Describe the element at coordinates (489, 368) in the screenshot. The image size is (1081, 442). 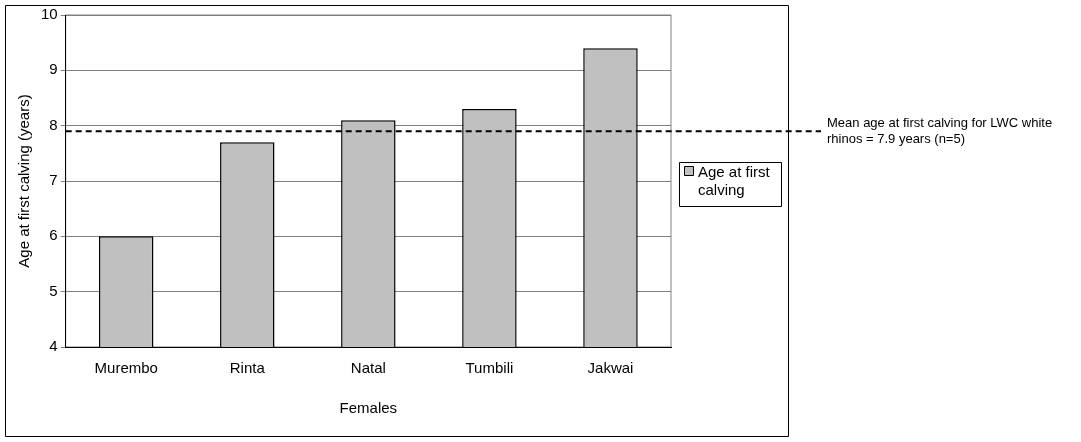
I see `x-tick-label: Tumbili` at that location.